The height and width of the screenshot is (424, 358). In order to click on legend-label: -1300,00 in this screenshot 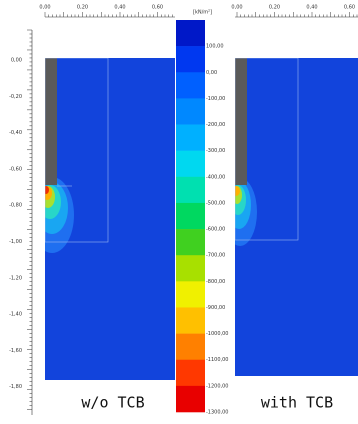, I will do `click(217, 413)`.